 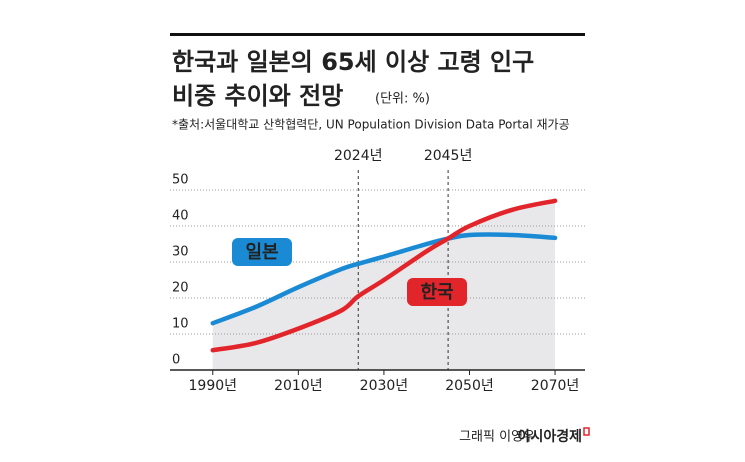 I want to click on credit: 그래픽 이영우, so click(x=497, y=437).